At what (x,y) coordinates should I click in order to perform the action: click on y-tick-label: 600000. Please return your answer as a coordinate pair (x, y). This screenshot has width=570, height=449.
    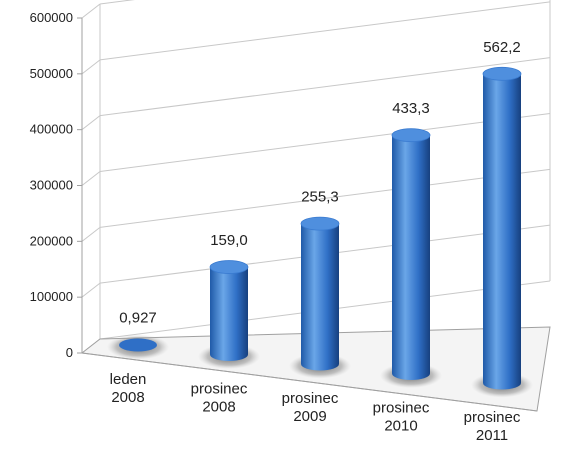
    Looking at the image, I should click on (51, 17).